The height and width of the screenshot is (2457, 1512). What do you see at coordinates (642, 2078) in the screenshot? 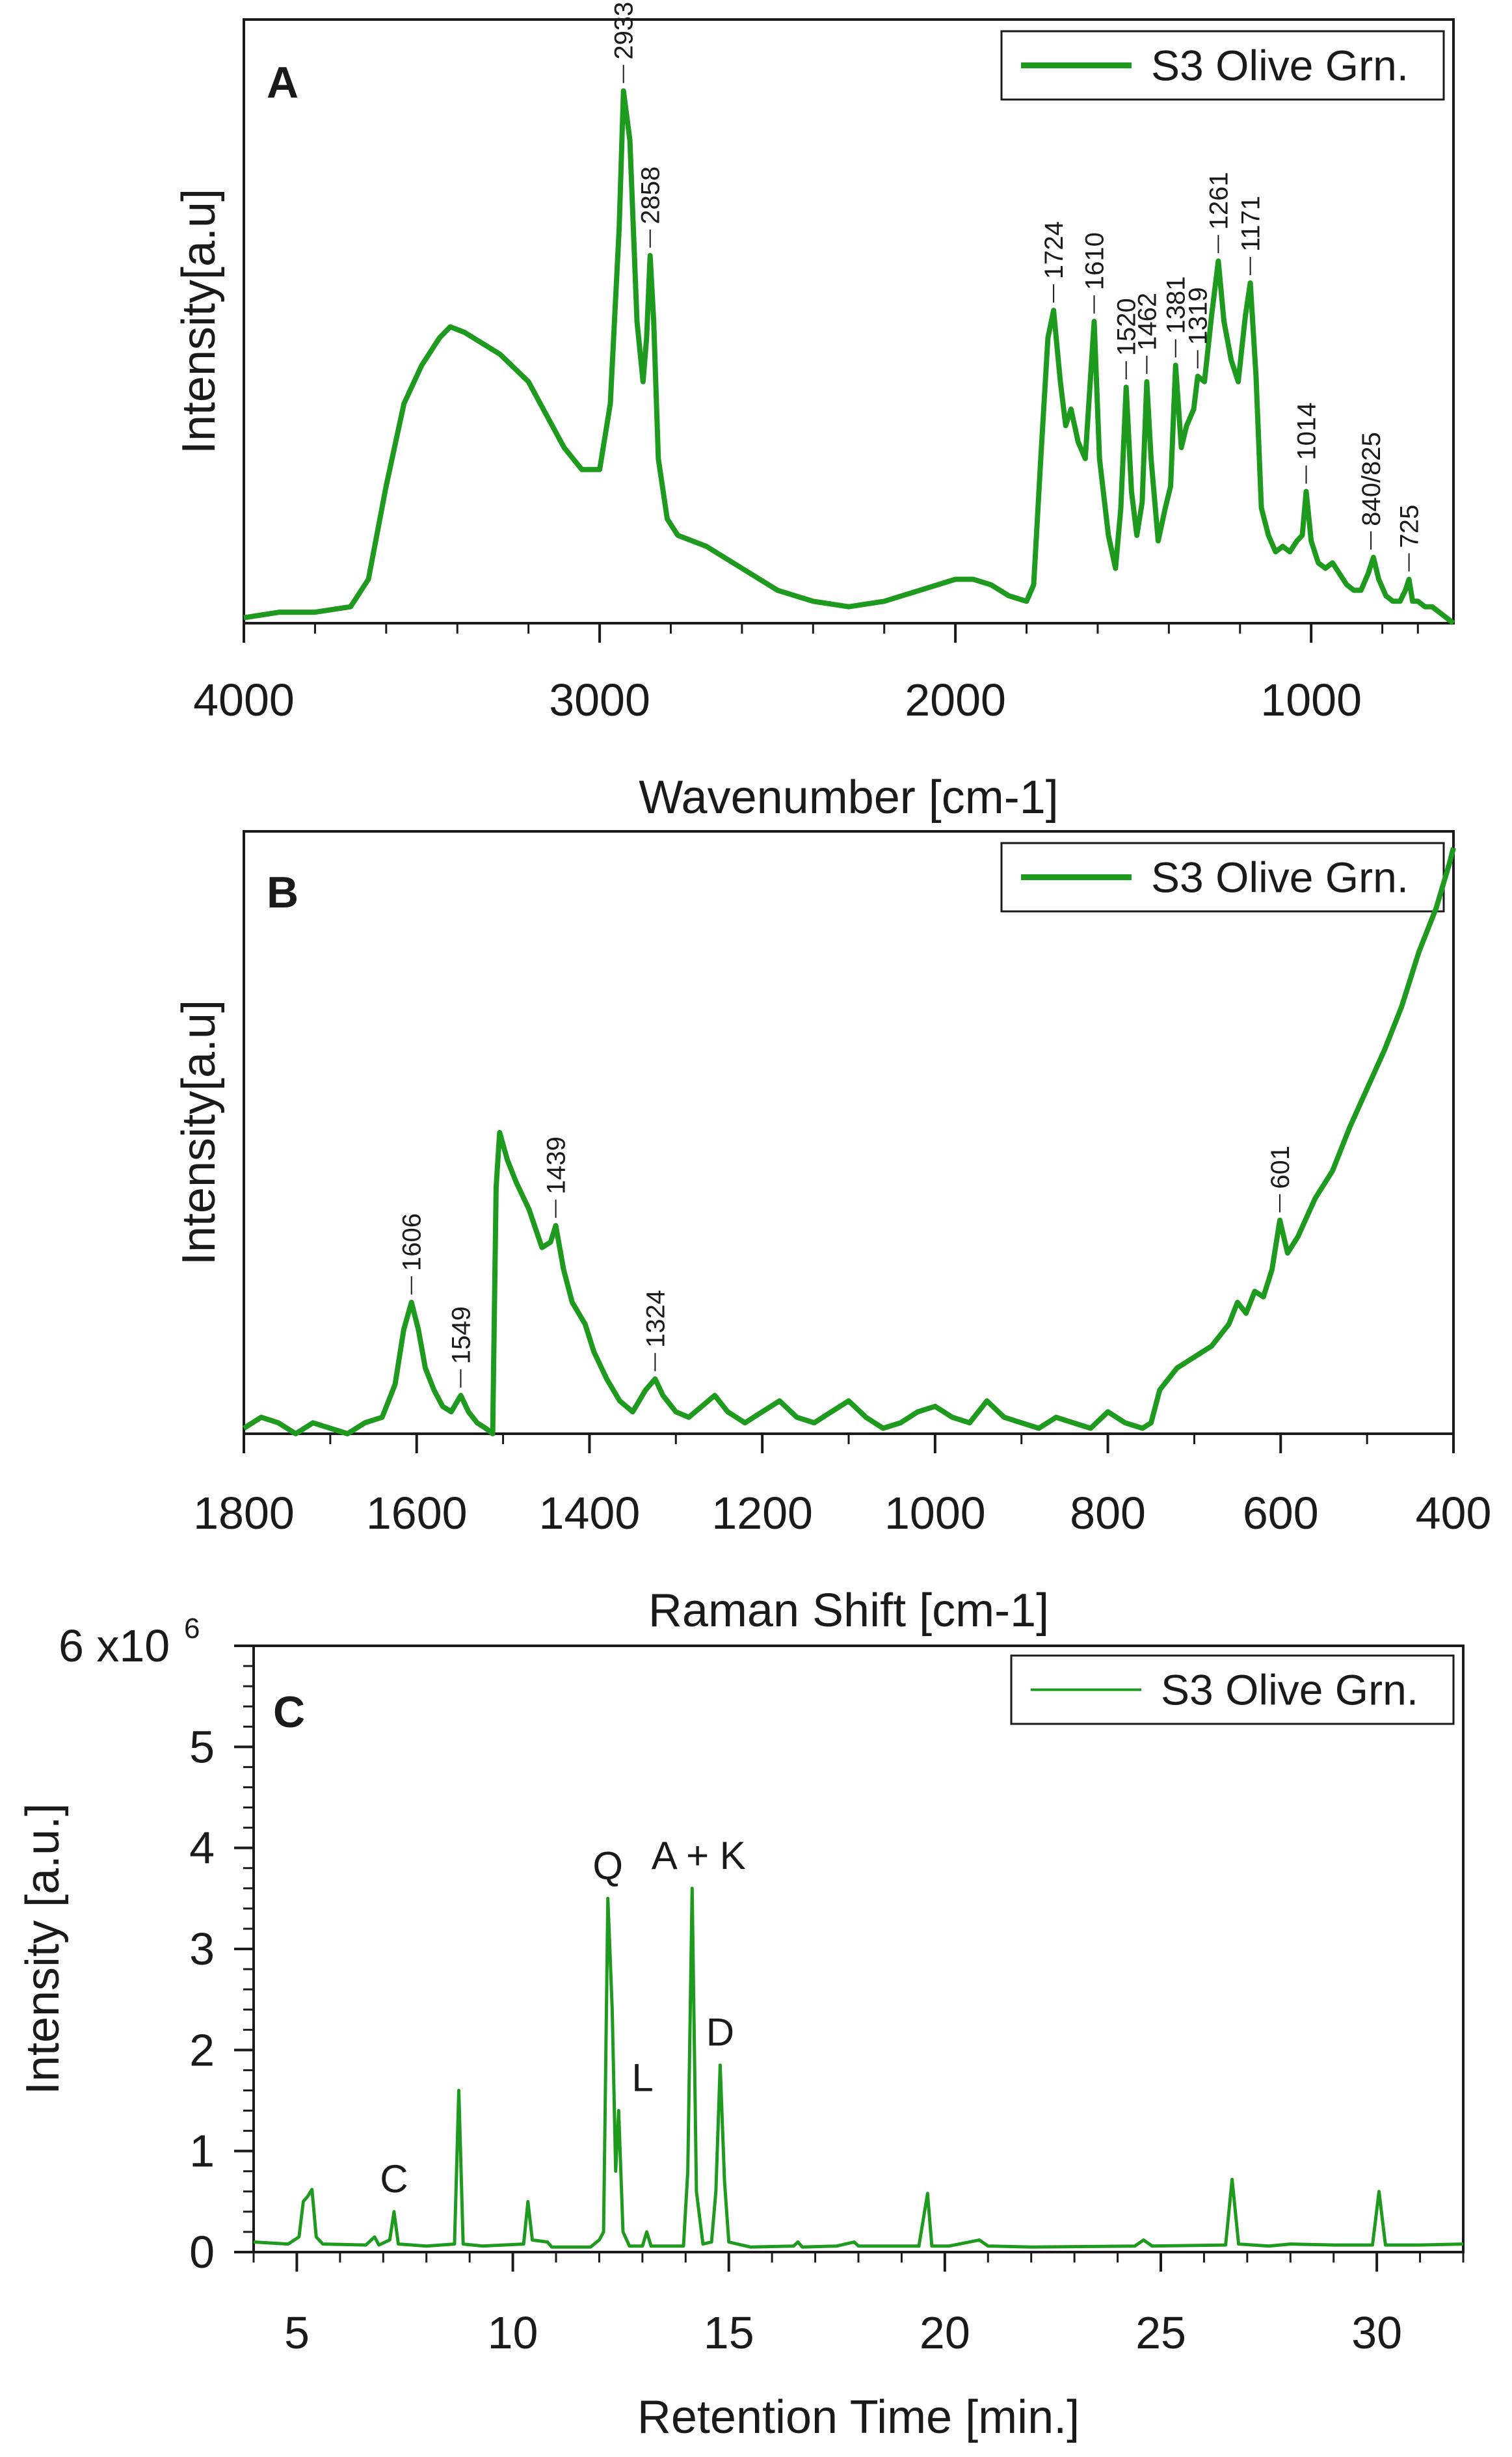
I see `peak-label: L` at bounding box center [642, 2078].